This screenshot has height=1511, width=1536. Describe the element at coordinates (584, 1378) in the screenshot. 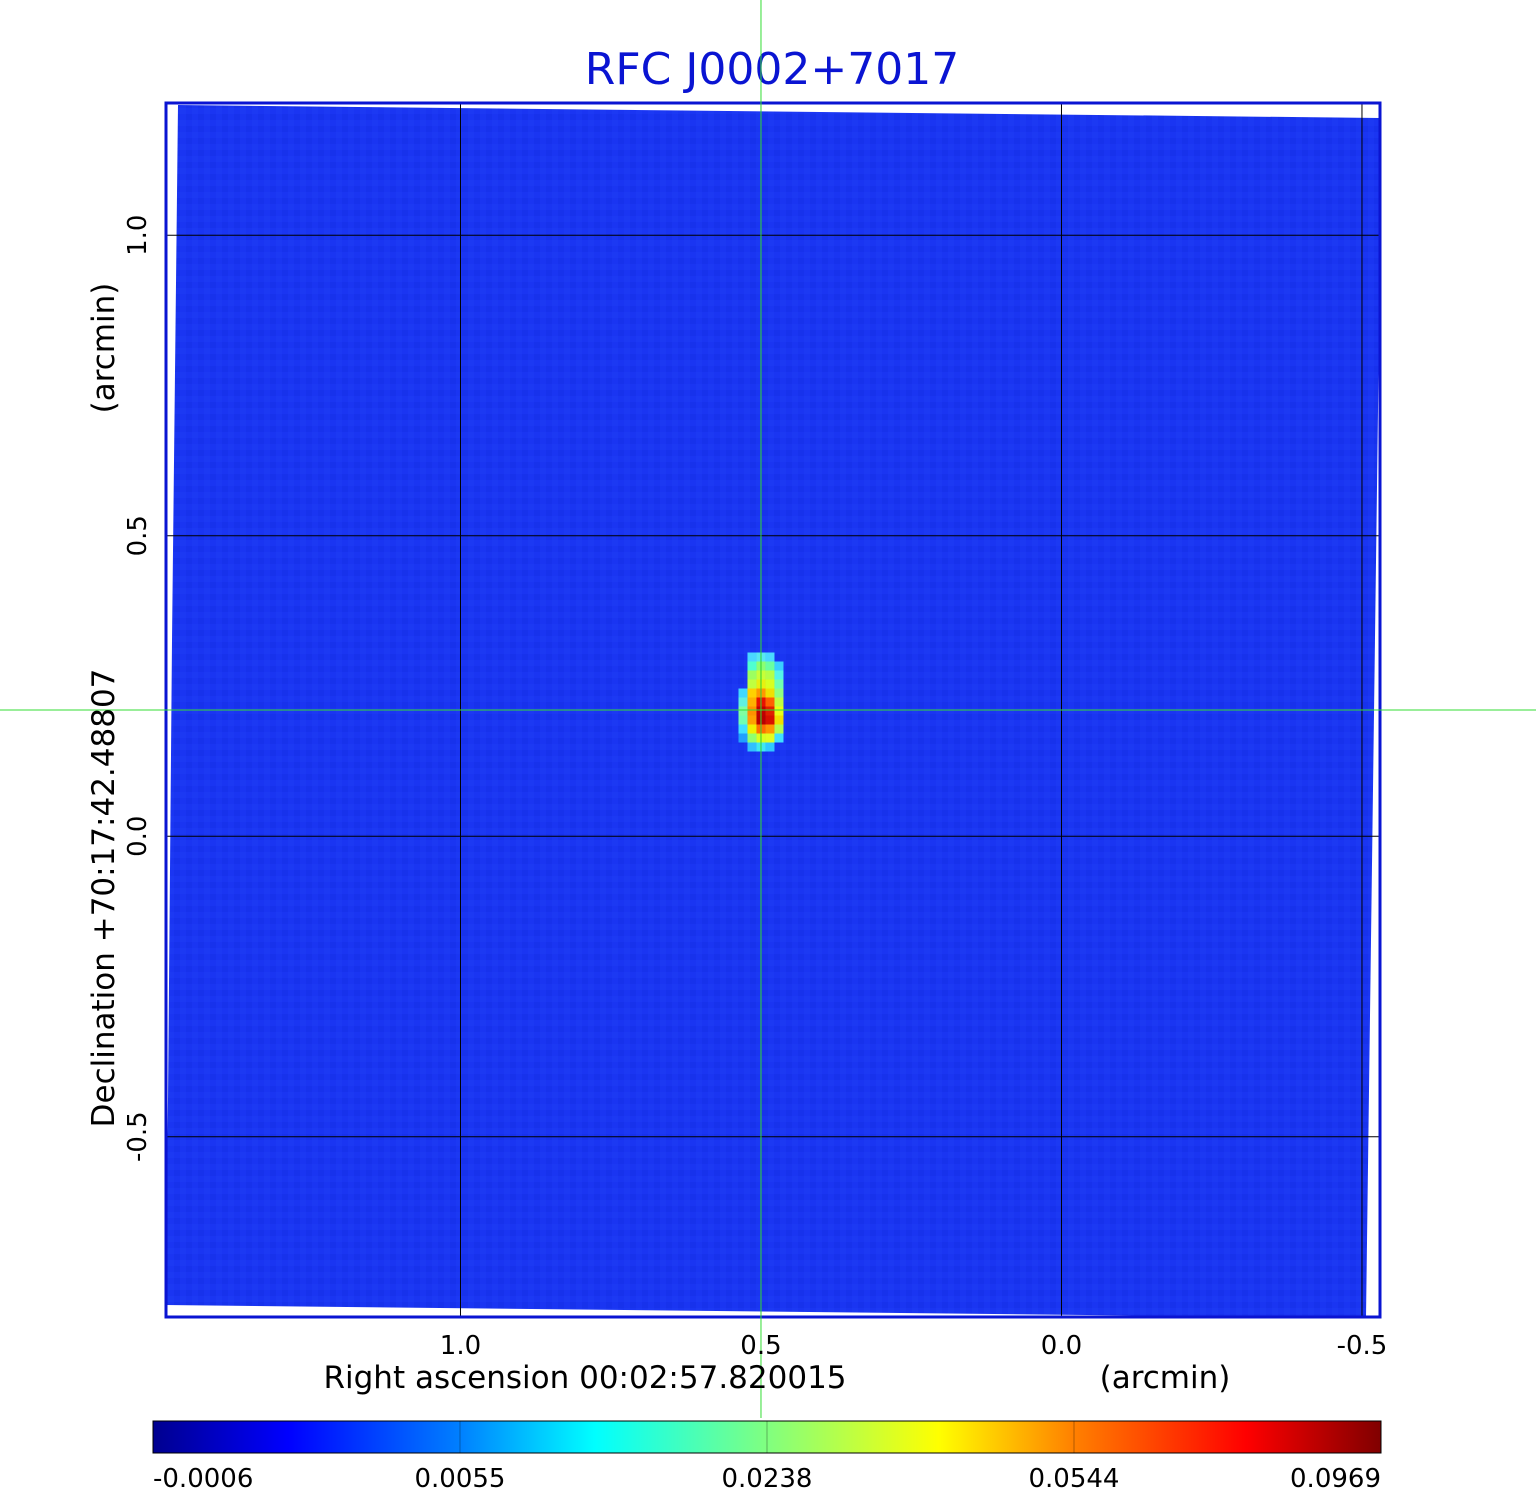

I see `x-axis-label: Right ascension 00:02:57.820015` at that location.